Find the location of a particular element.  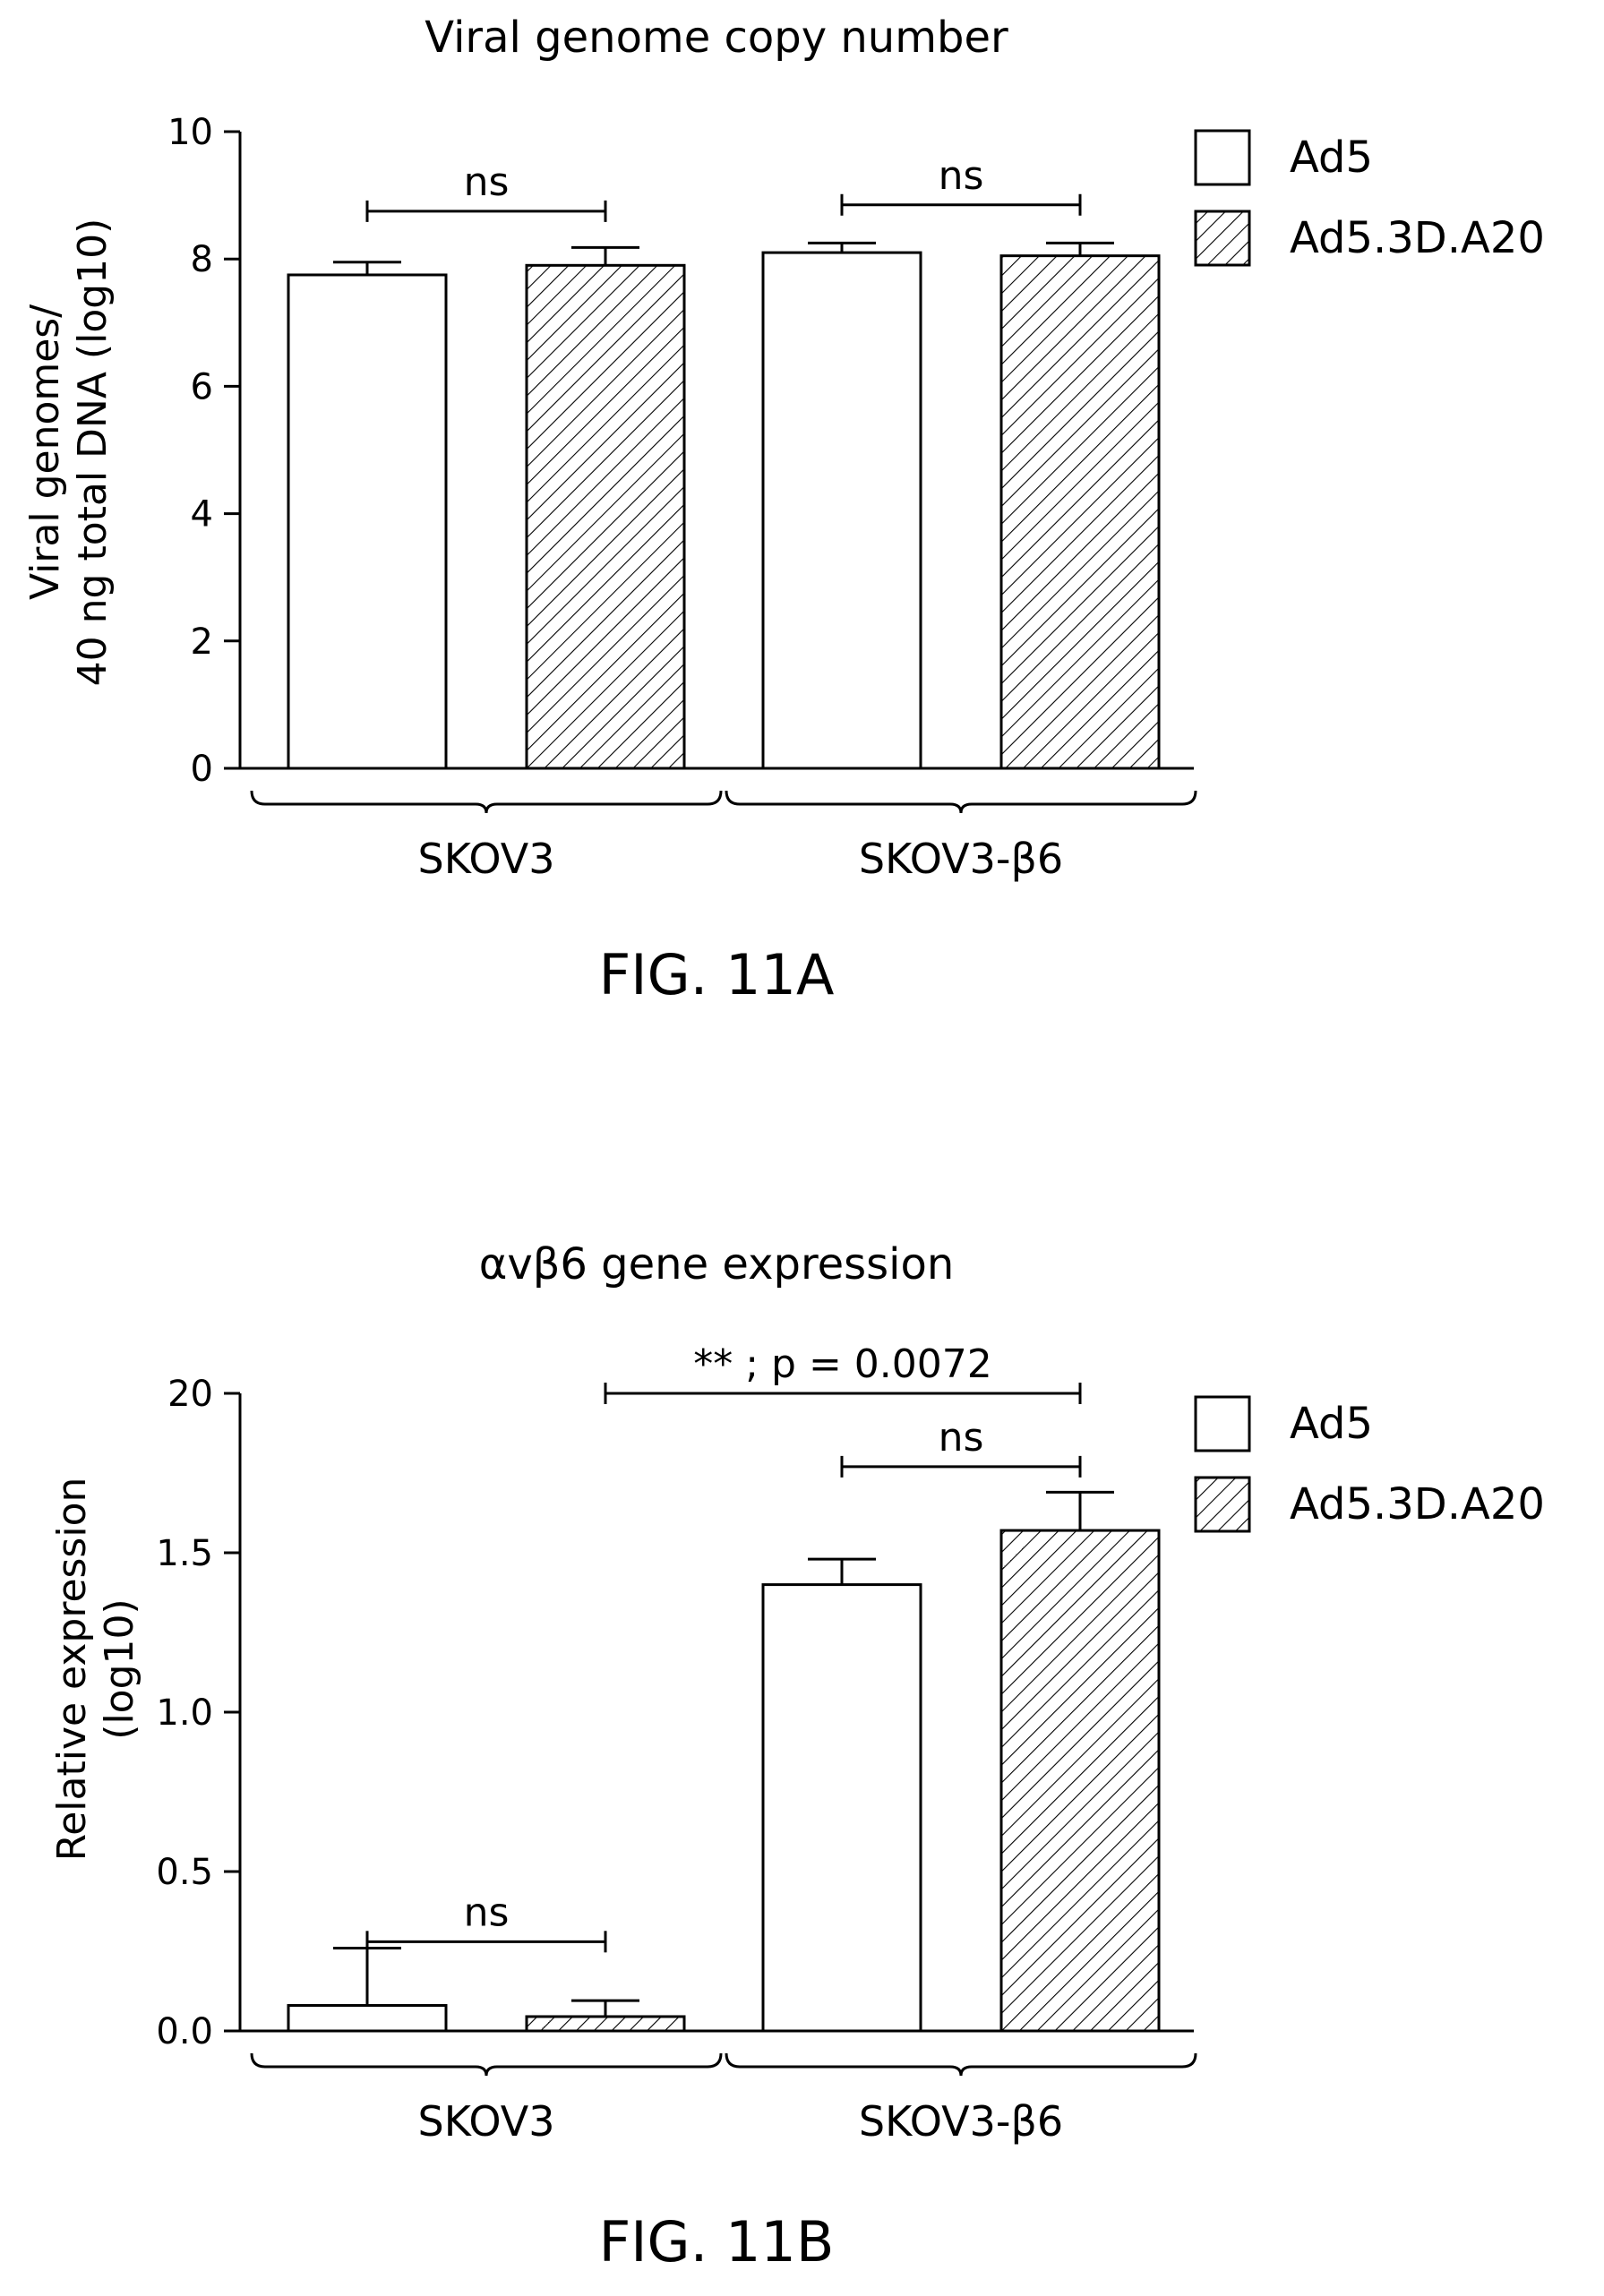

y-tick-label: 2 is located at coordinates (202, 642).